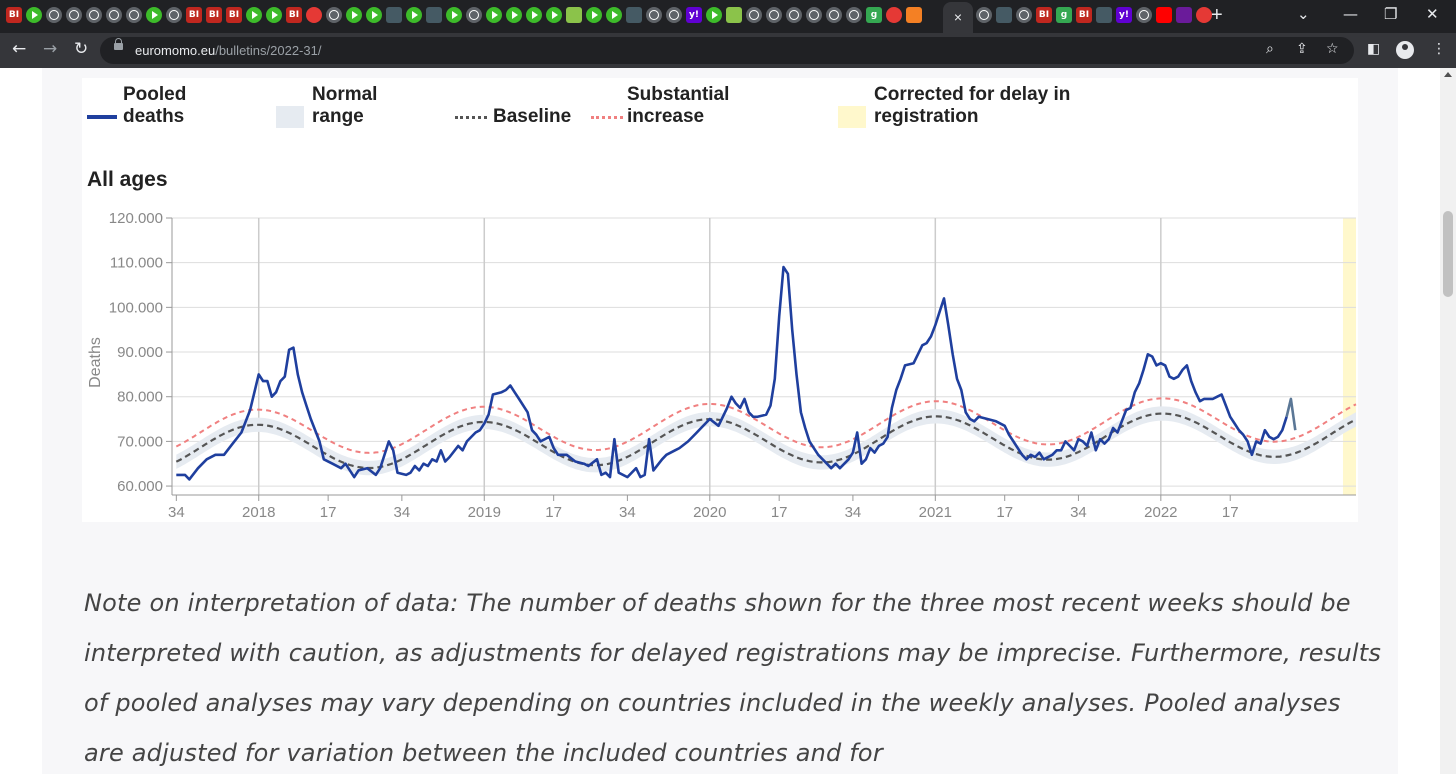 The image size is (1456, 778). What do you see at coordinates (972, 105) in the screenshot?
I see `legend-corrected-delay: Corrected for delay in registration` at bounding box center [972, 105].